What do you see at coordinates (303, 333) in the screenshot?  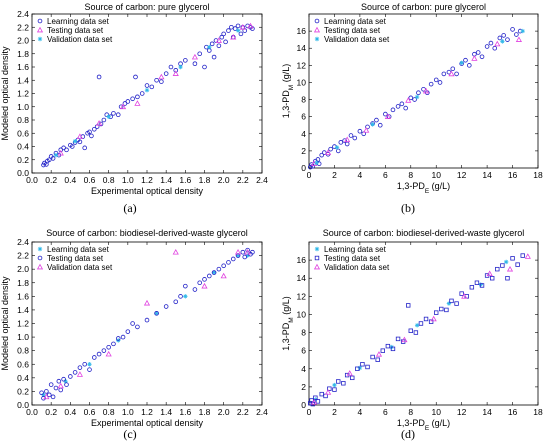 I see `y-tick-label: 8` at bounding box center [303, 333].